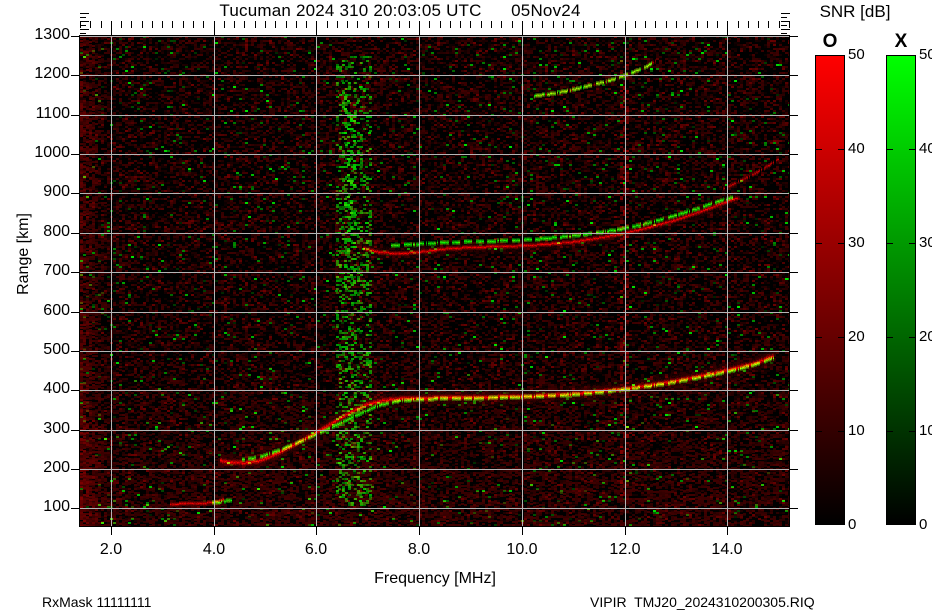 The height and width of the screenshot is (614, 932). I want to click on y-tick-label: 1100, so click(52, 113).